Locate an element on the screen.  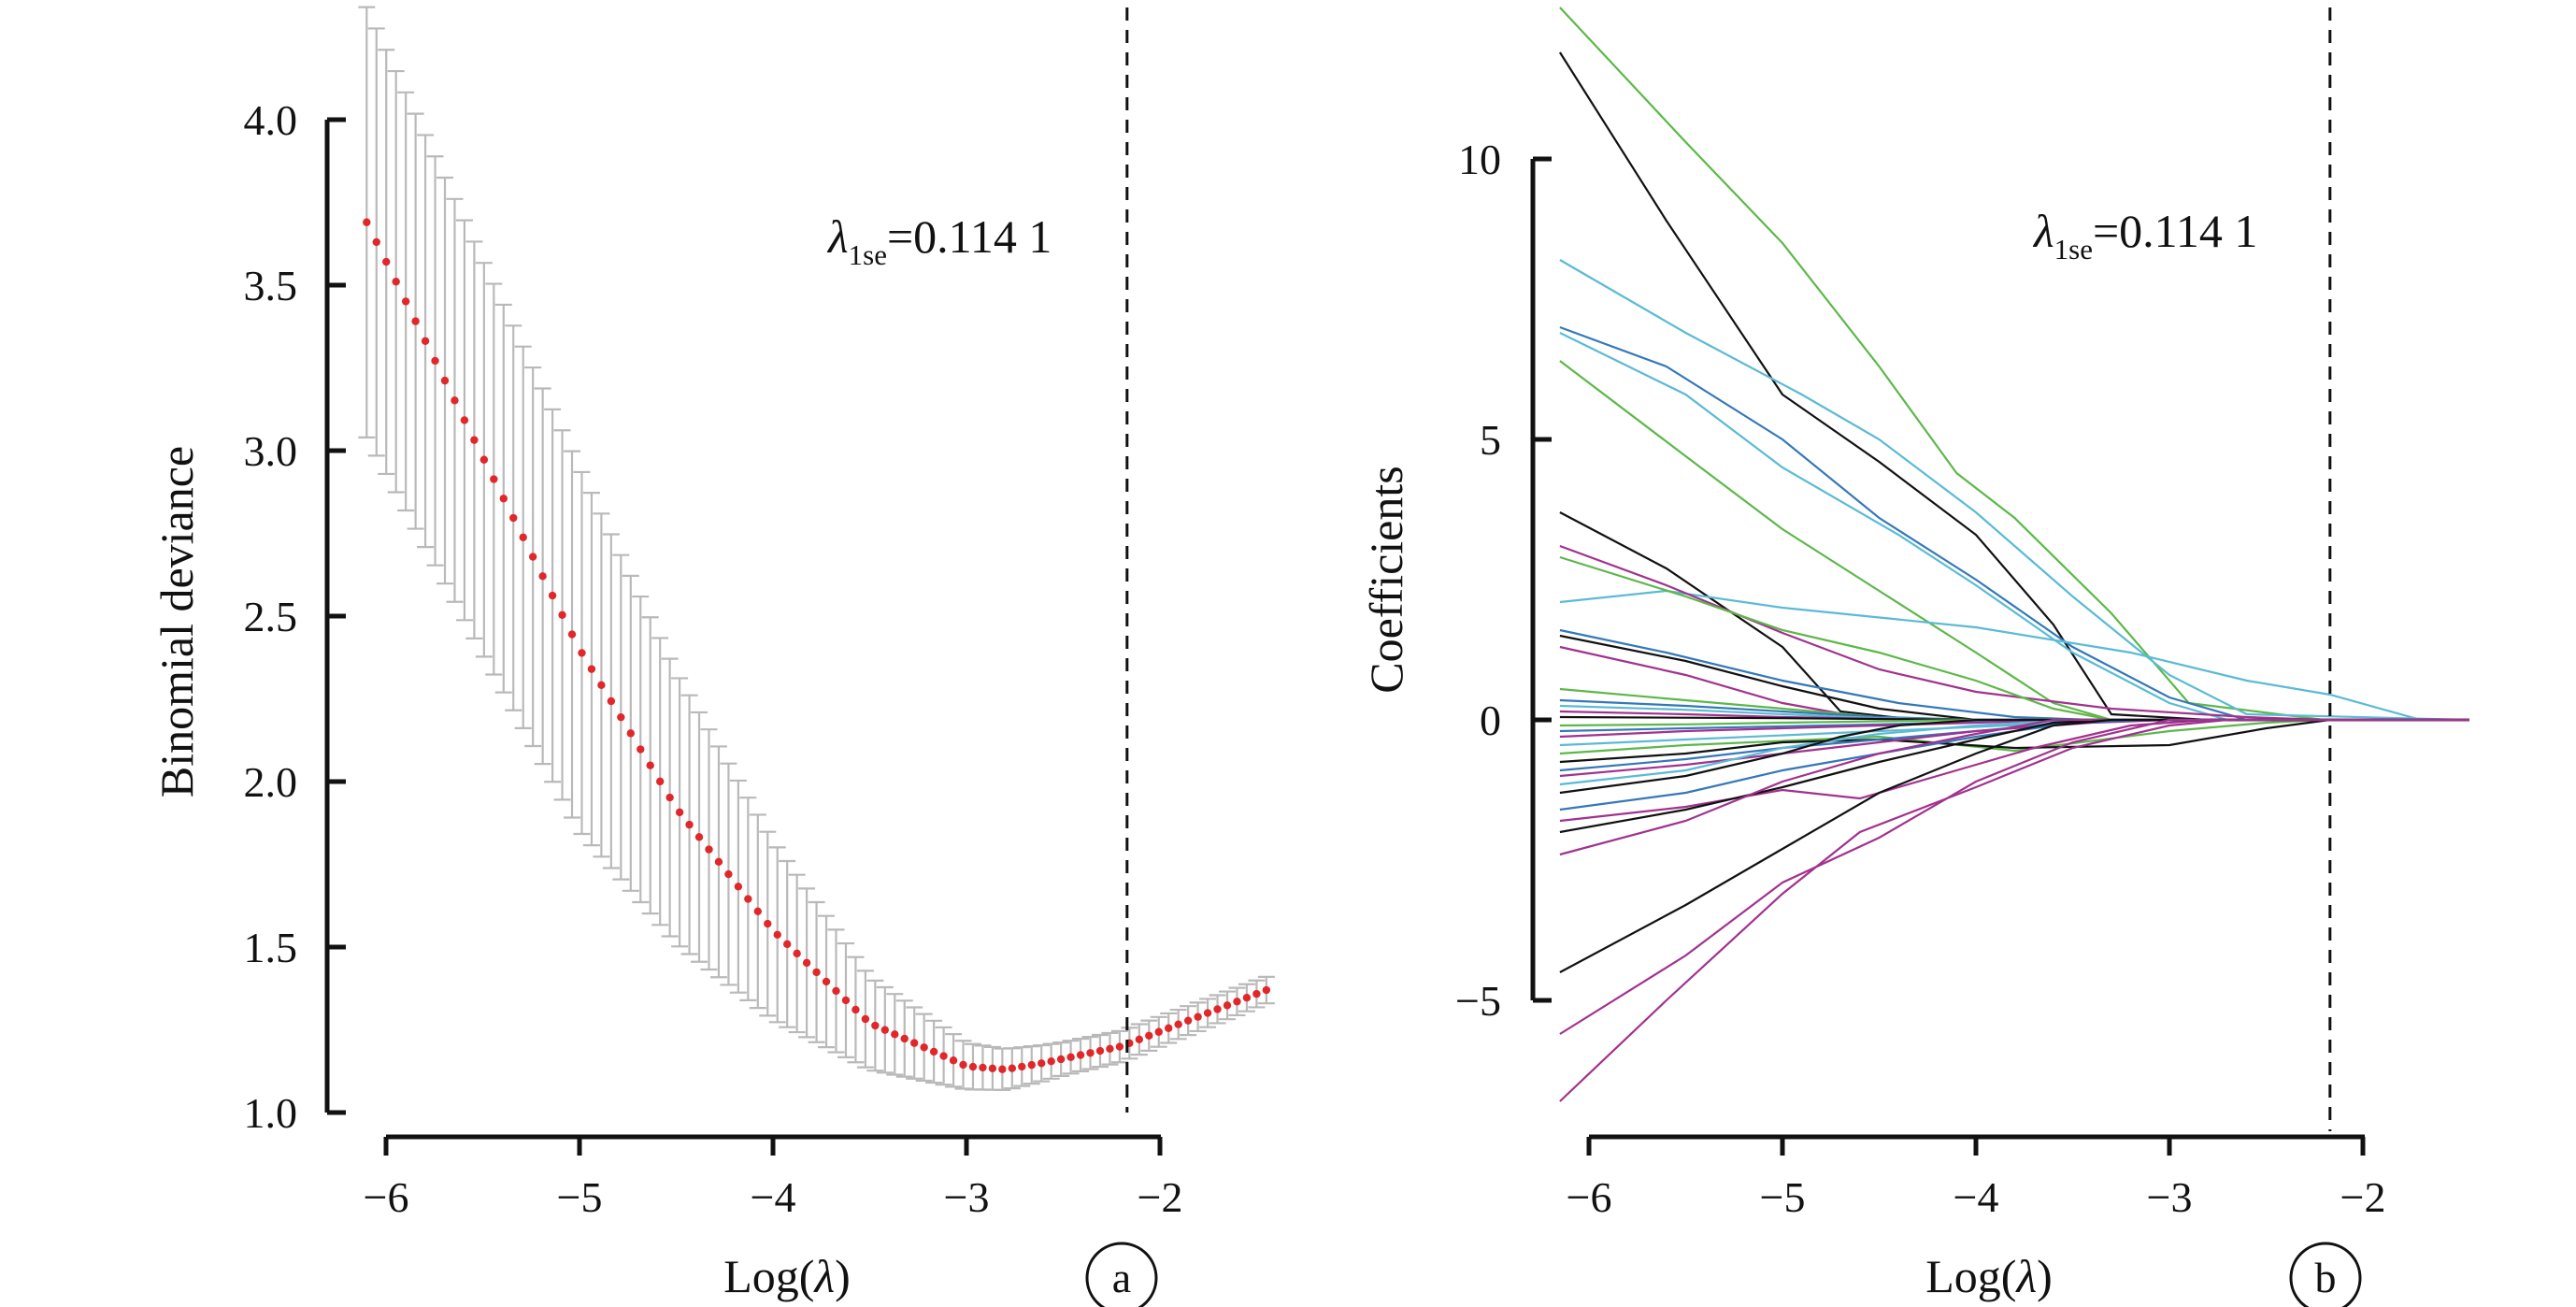
panel-b-y-tick-label: 10 is located at coordinates (1479, 159).